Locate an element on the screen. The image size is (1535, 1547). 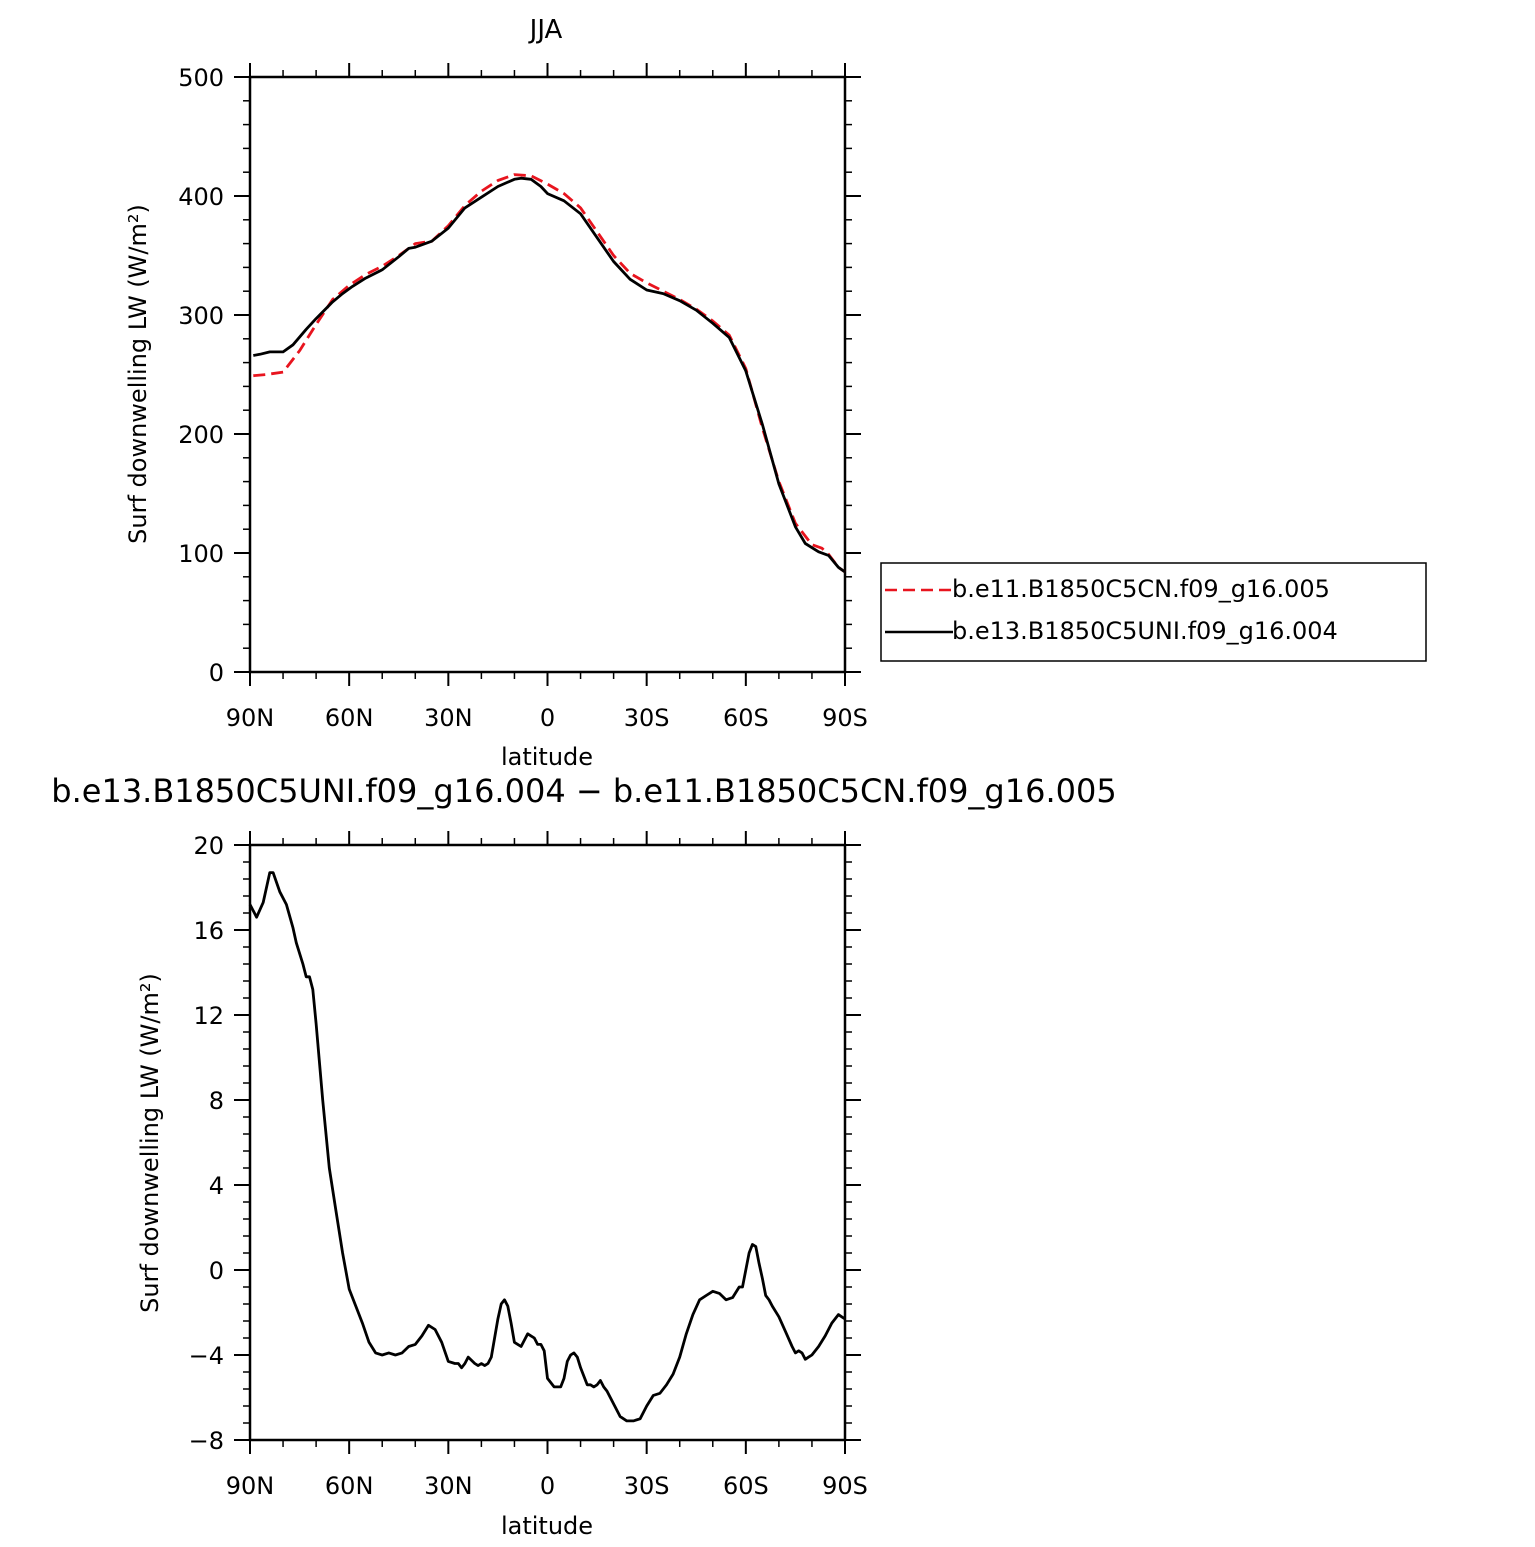
panel-2-y-axis-label: Surf downwelling LW (W/m²) is located at coordinates (150, 1143).